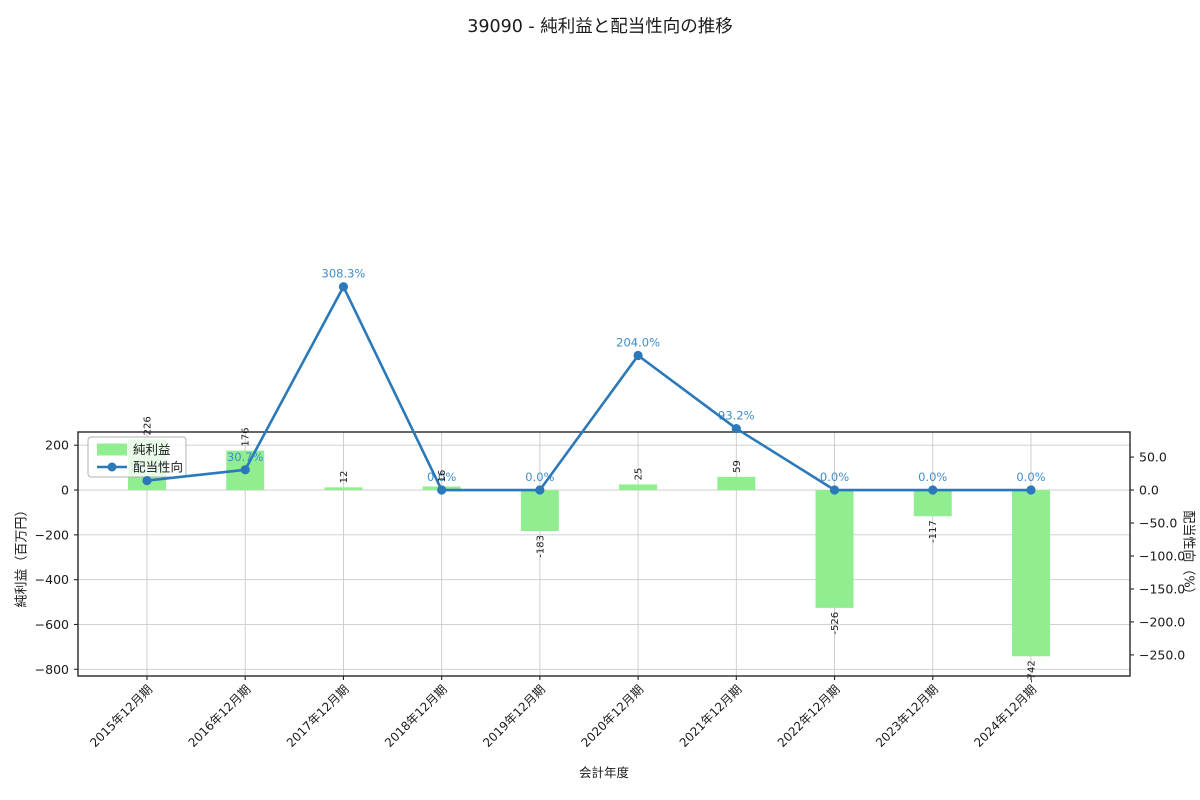  What do you see at coordinates (416, 716) in the screenshot?
I see `x-tick-label: 2018年12月期` at bounding box center [416, 716].